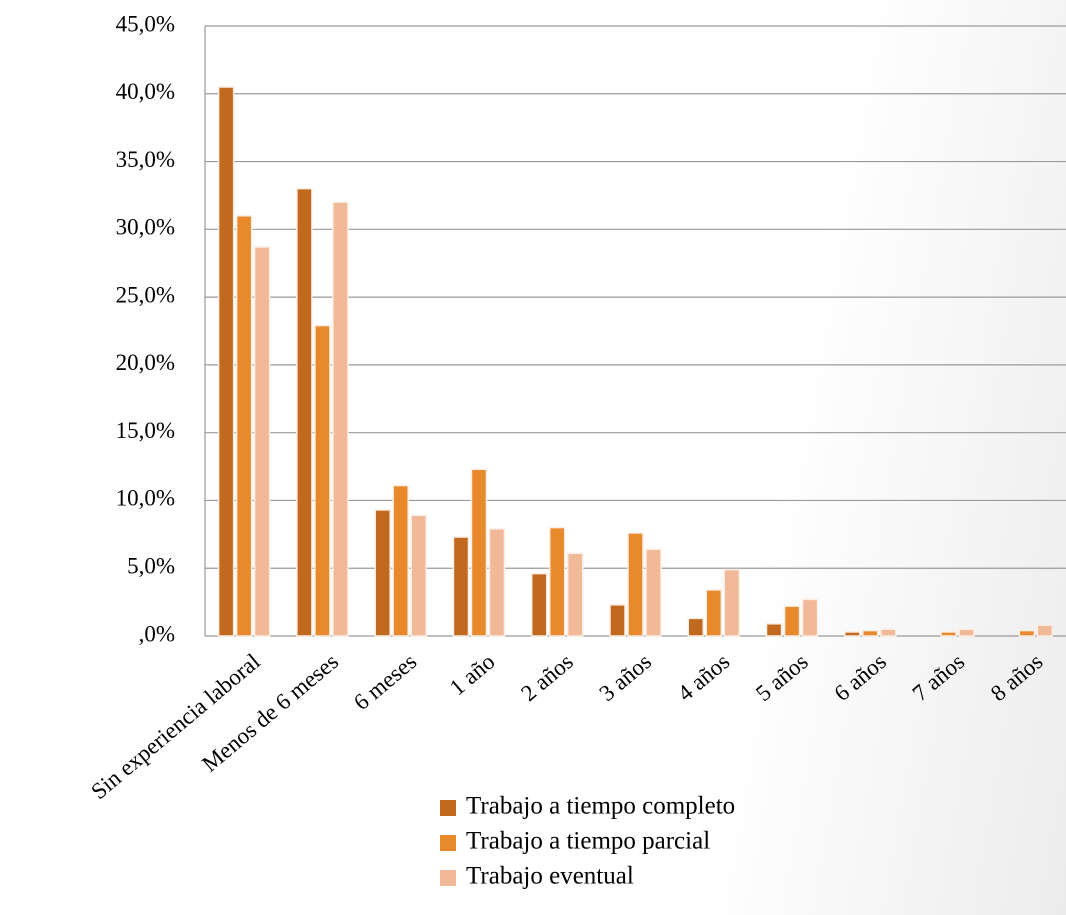 This screenshot has width=1066, height=915. I want to click on y-tick-label: 25,0%, so click(145, 294).